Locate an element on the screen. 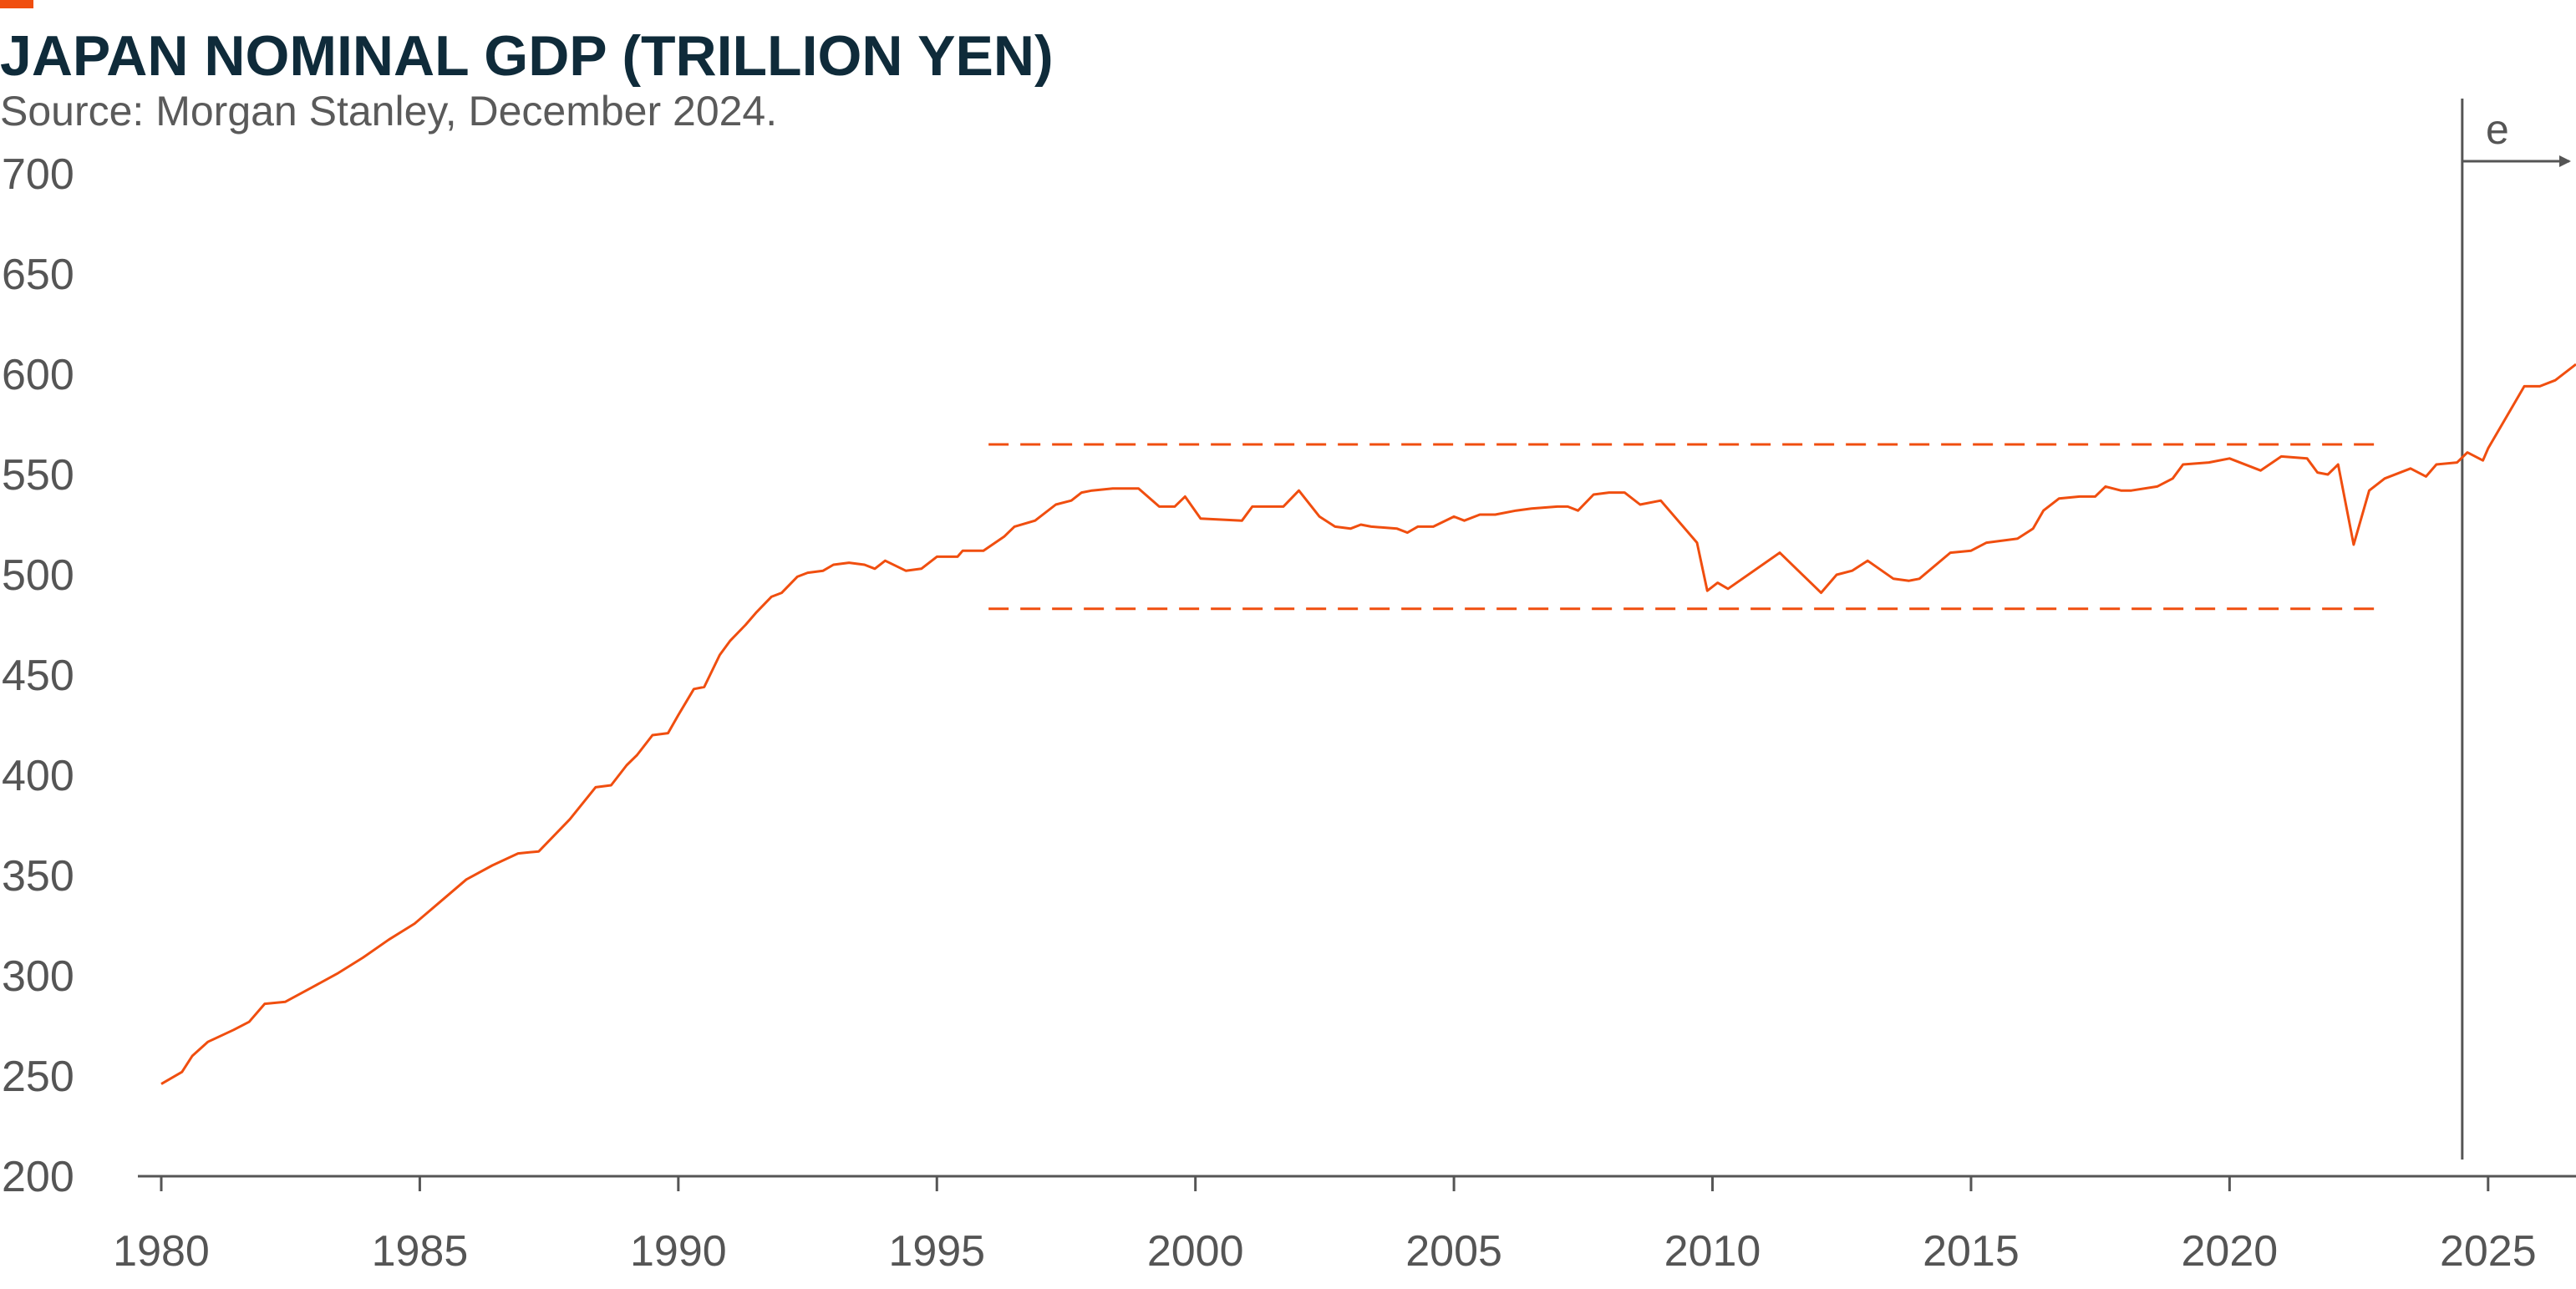 This screenshot has width=2576, height=1289. y-tick-label: 300 is located at coordinates (38, 976).